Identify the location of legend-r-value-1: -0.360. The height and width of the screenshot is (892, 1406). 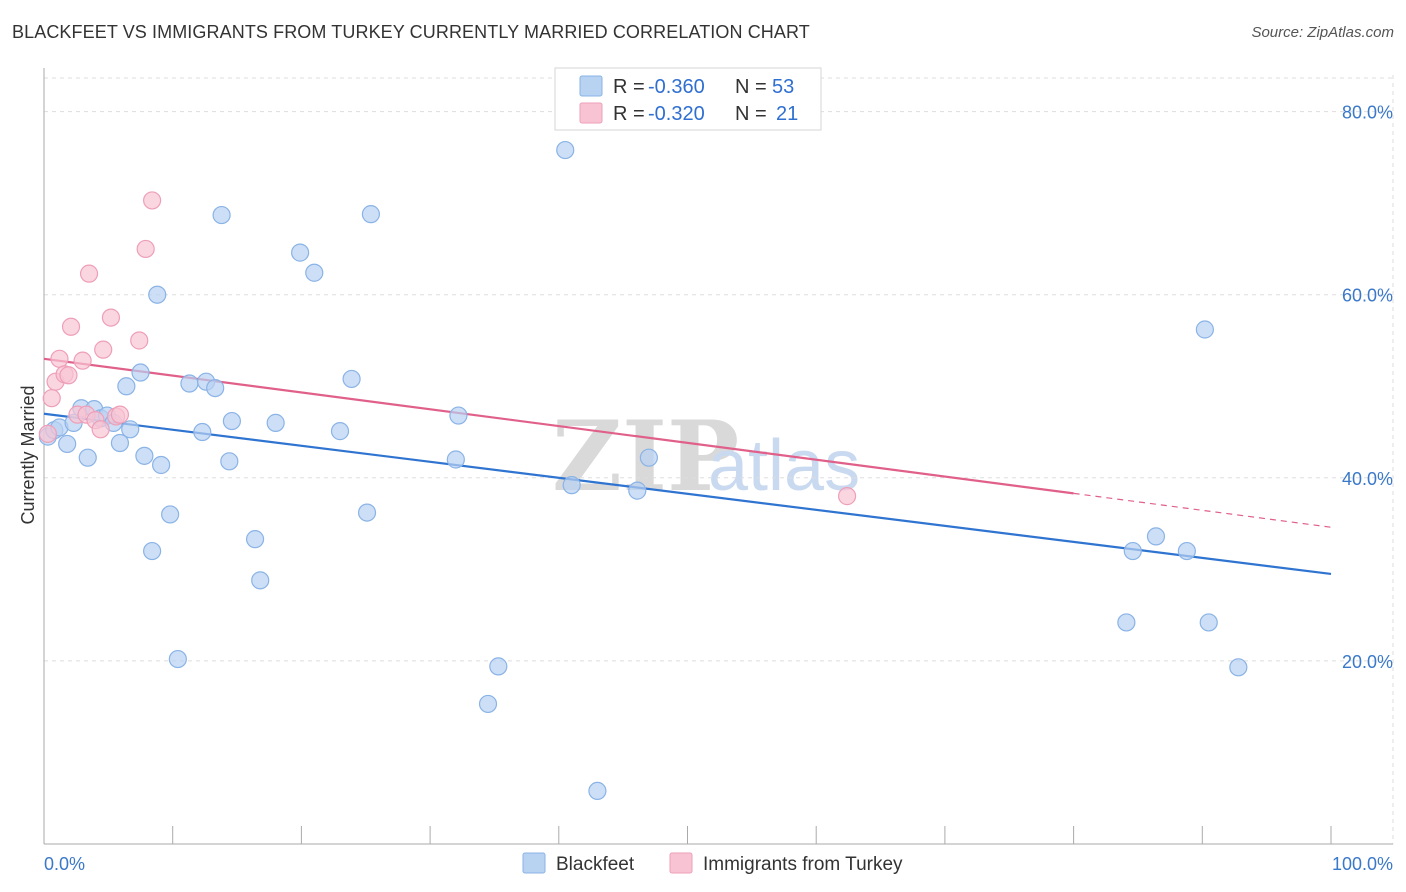
(676, 87).